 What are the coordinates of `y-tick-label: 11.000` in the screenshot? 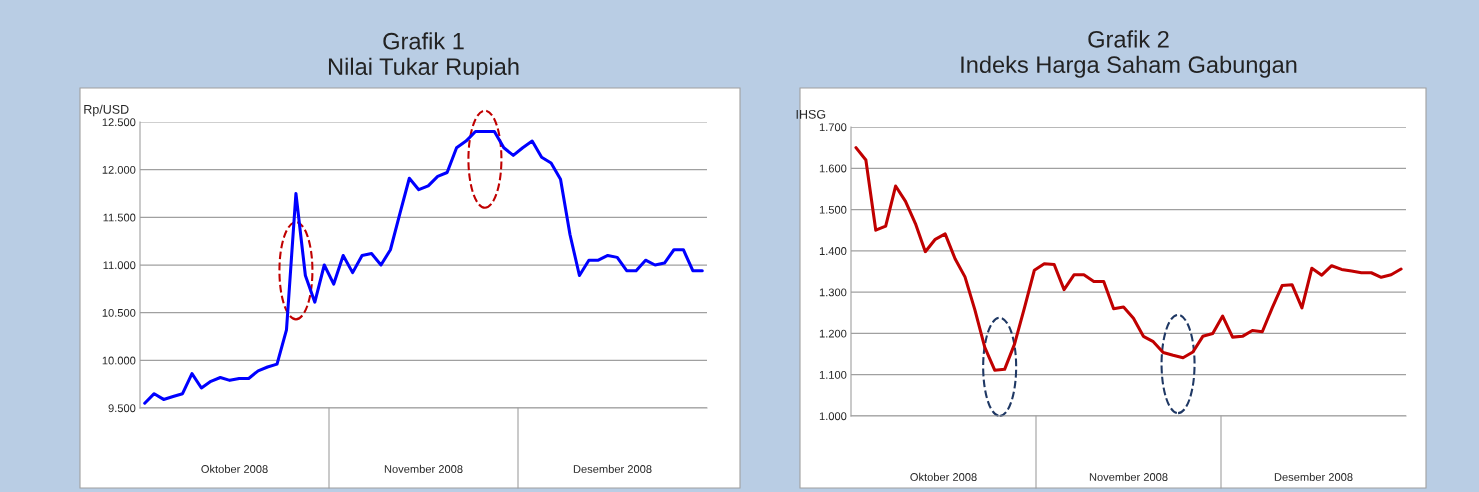 It's located at (119, 265).